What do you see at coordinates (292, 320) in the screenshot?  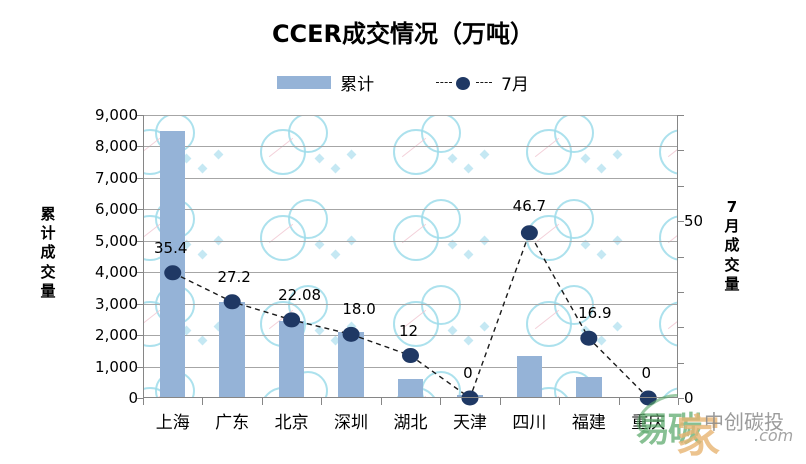 I see `line-marker-北京` at bounding box center [292, 320].